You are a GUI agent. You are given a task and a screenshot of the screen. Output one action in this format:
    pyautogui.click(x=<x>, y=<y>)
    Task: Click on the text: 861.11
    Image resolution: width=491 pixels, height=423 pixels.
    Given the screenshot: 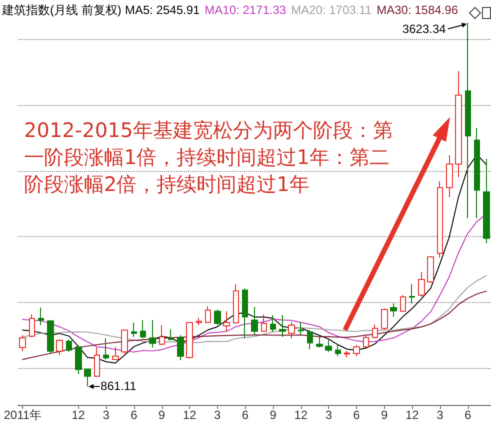 What is the action you would take?
    pyautogui.click(x=118, y=386)
    